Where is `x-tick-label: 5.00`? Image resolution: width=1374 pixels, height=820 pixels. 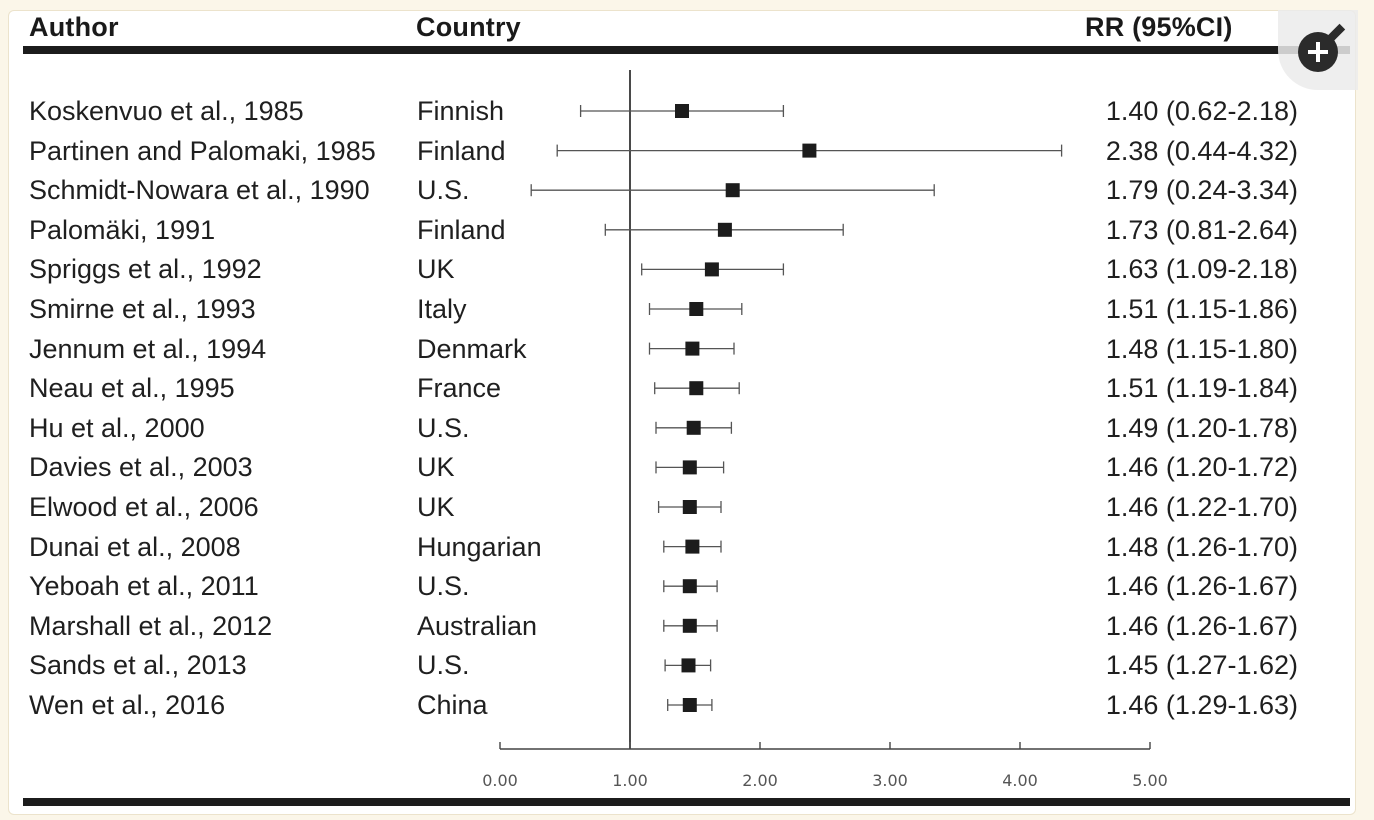 x-tick-label: 5.00 is located at coordinates (1150, 780).